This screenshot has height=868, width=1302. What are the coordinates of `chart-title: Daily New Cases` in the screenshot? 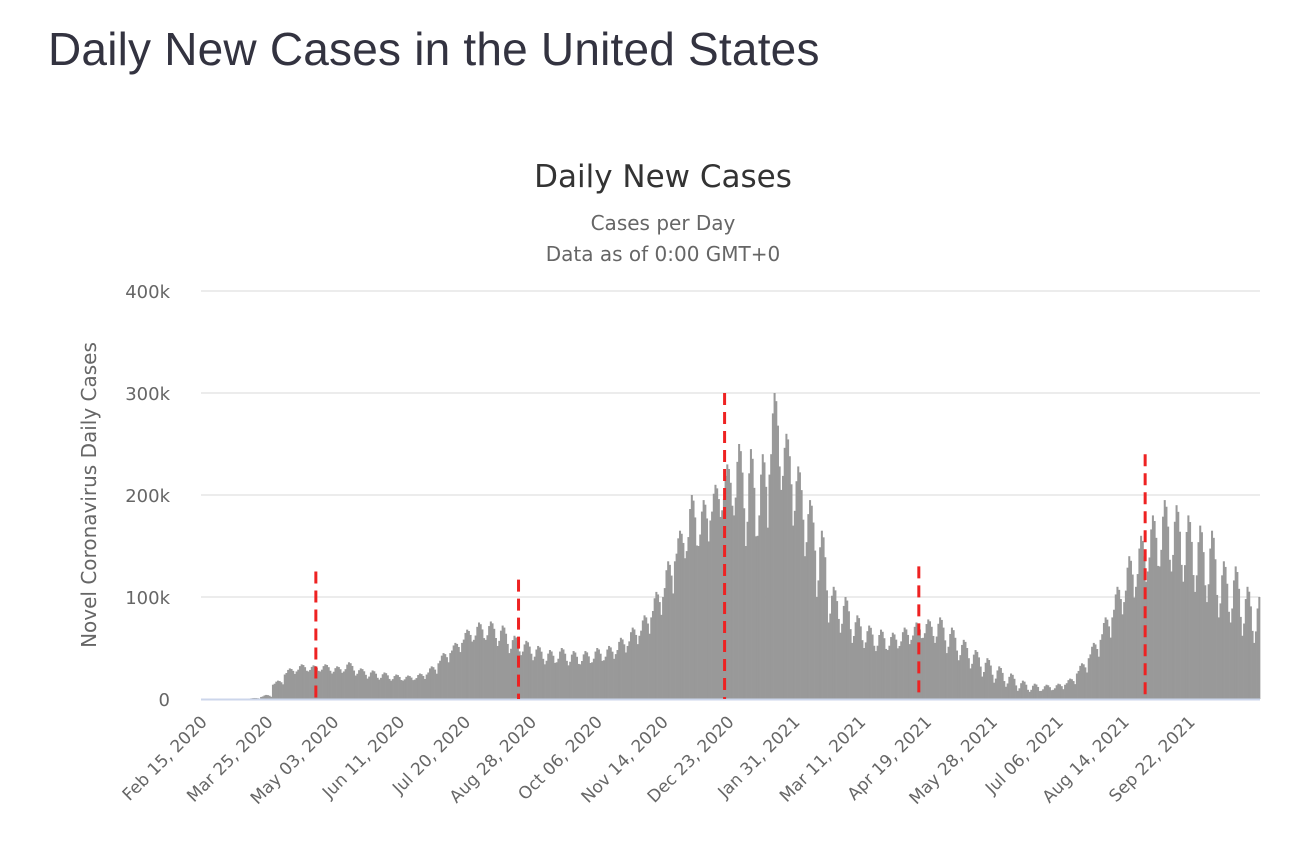 It's located at (663, 177).